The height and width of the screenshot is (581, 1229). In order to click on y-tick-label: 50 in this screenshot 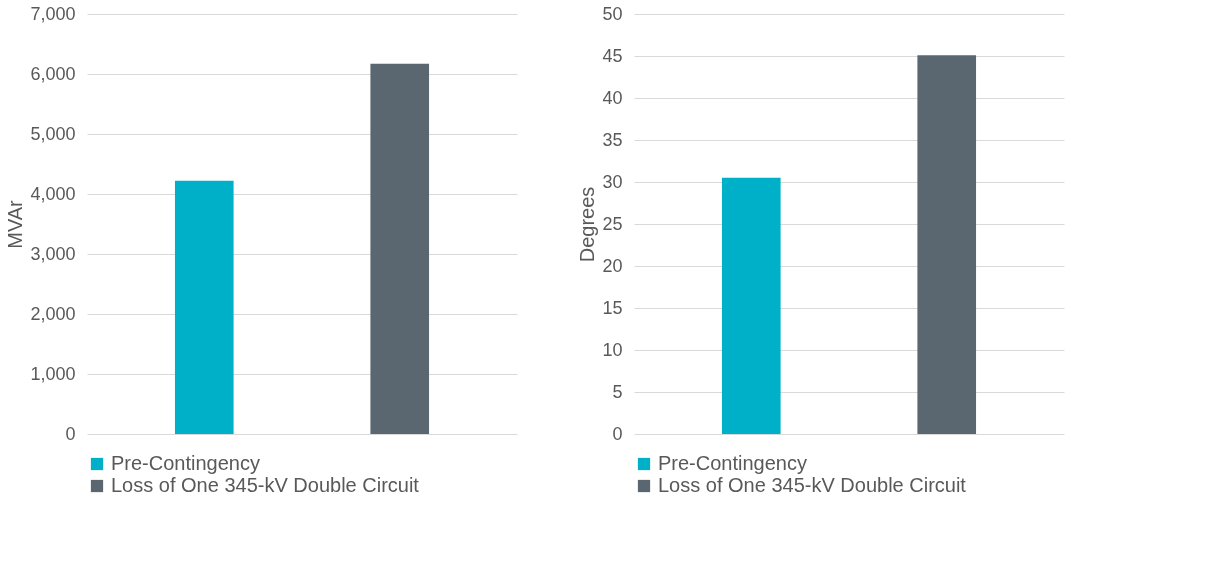, I will do `click(612, 13)`.